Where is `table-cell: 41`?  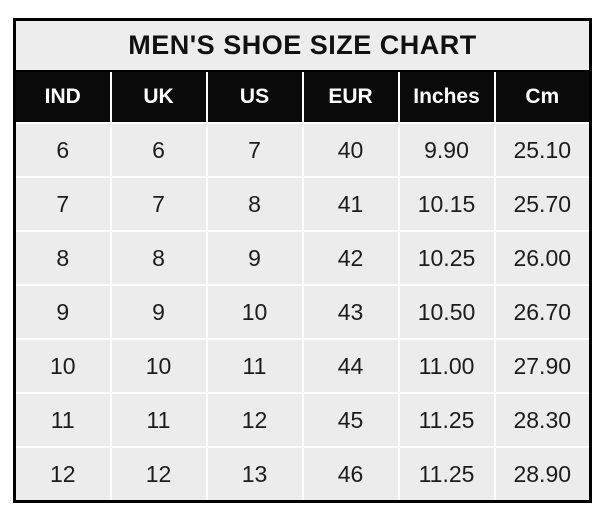 table-cell: 41 is located at coordinates (350, 204).